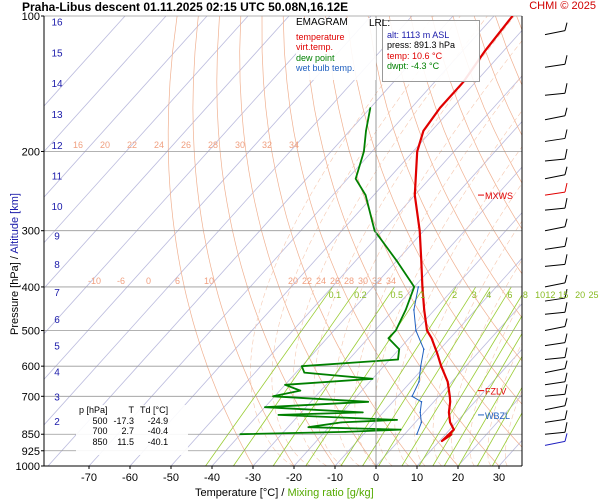 The width and height of the screenshot is (600, 500). I want to click on mixing-ratio-label: 0.5, so click(397, 295).